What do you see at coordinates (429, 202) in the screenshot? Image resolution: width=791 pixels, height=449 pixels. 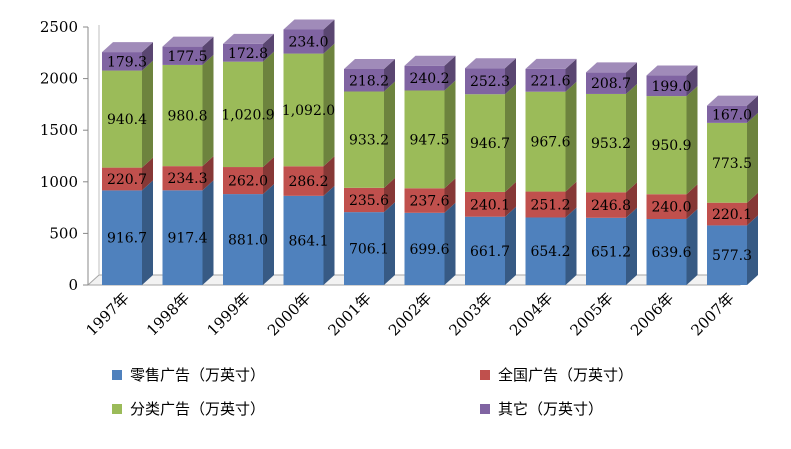 I see `data-label: 237.6` at bounding box center [429, 202].